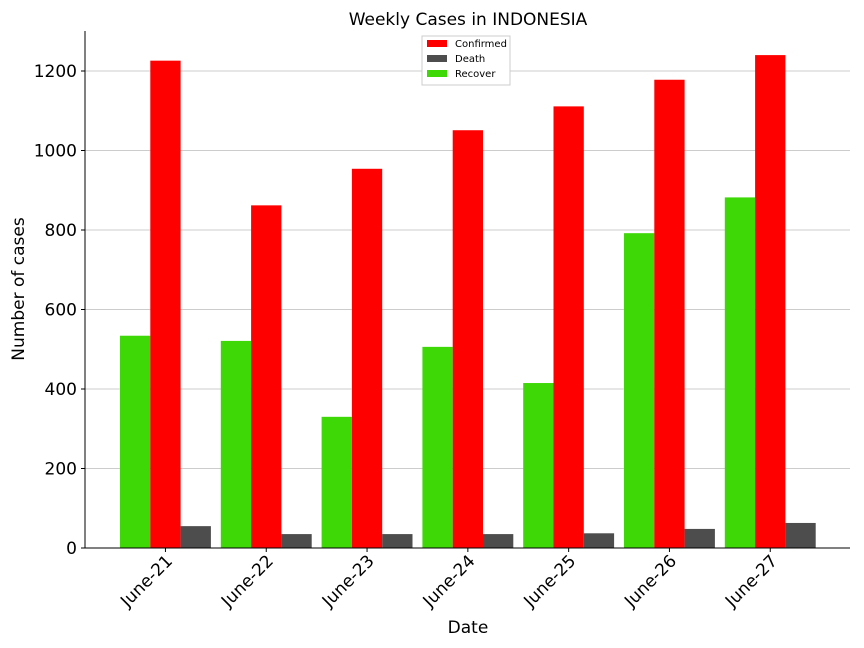  Describe the element at coordinates (55, 72) in the screenshot. I see `y-tick-label: 1200` at that location.